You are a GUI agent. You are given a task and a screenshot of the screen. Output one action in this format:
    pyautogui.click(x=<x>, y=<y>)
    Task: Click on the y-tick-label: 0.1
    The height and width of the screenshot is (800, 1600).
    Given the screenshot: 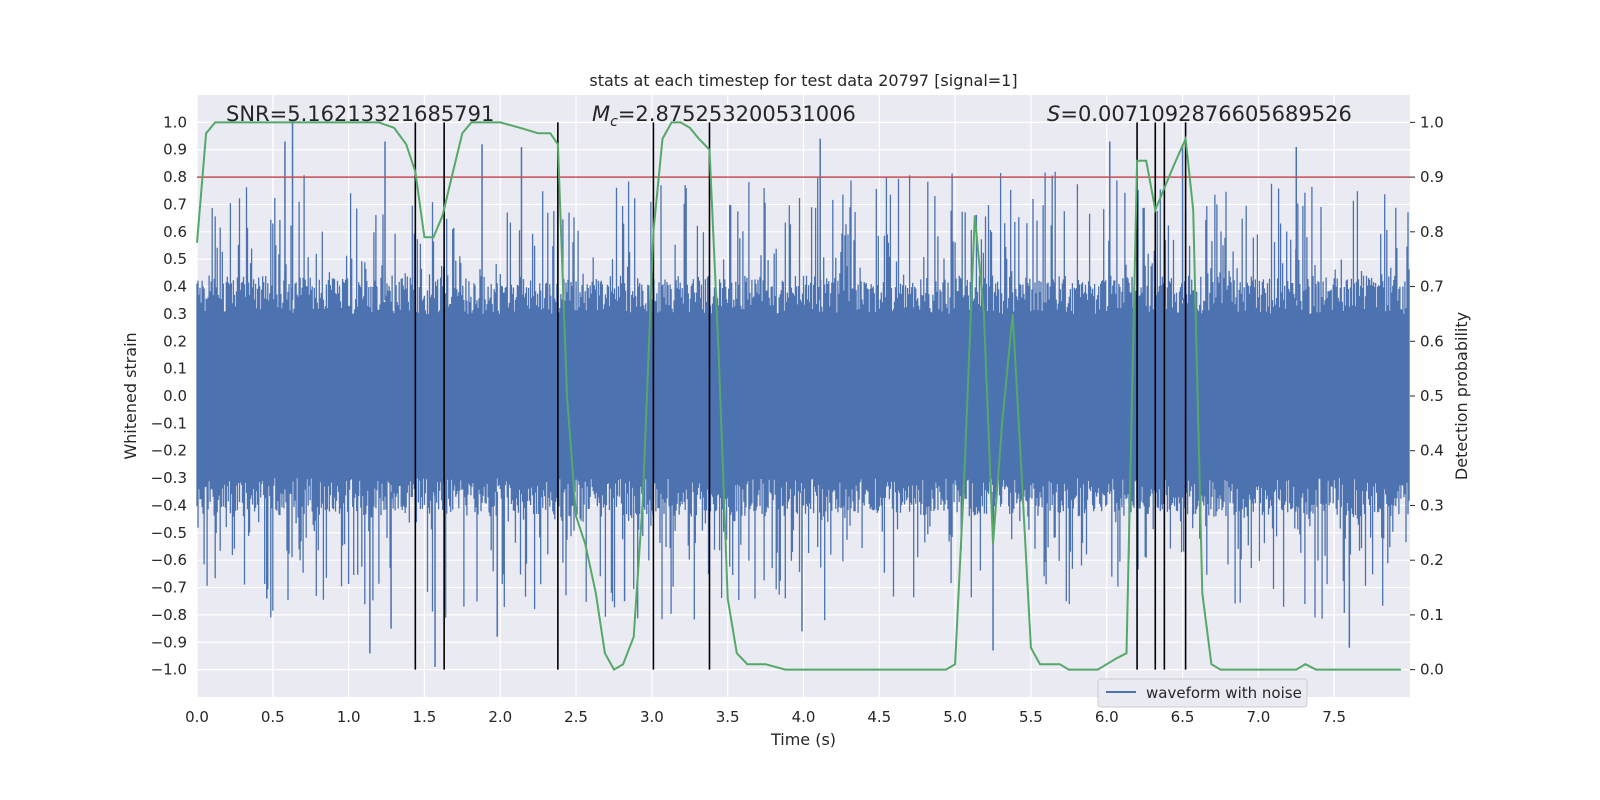 What is the action you would take?
    pyautogui.click(x=175, y=369)
    